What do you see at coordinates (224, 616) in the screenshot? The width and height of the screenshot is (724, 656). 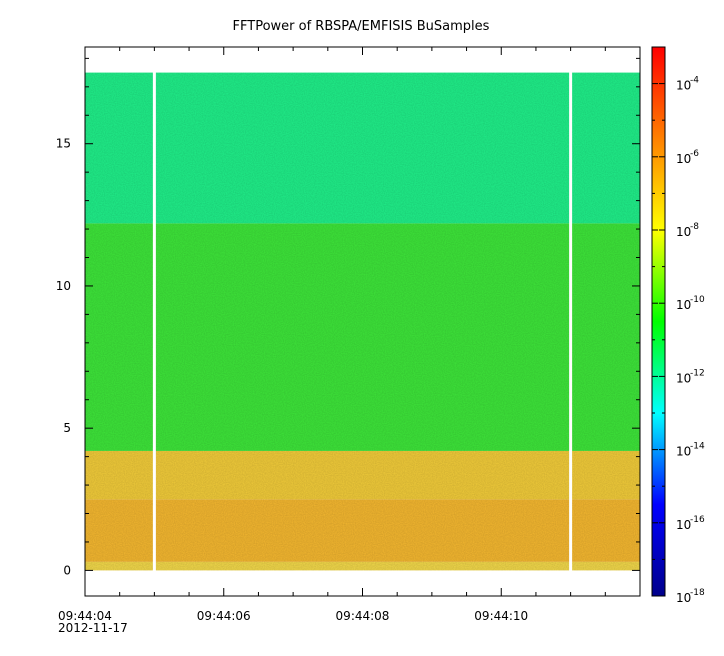 I see `x-tick-label: 09:44:06` at bounding box center [224, 616].